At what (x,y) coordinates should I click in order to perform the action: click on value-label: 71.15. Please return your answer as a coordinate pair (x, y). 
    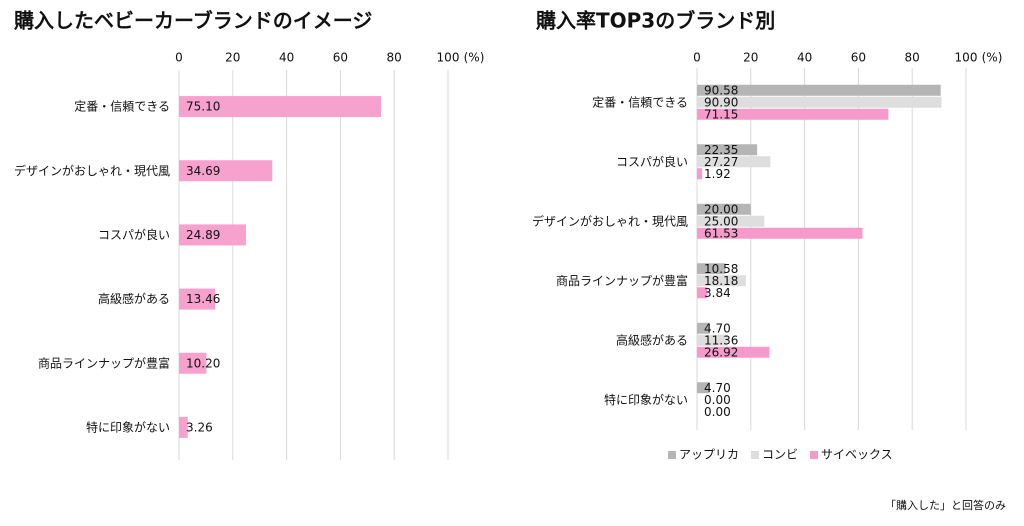
    Looking at the image, I should click on (721, 114).